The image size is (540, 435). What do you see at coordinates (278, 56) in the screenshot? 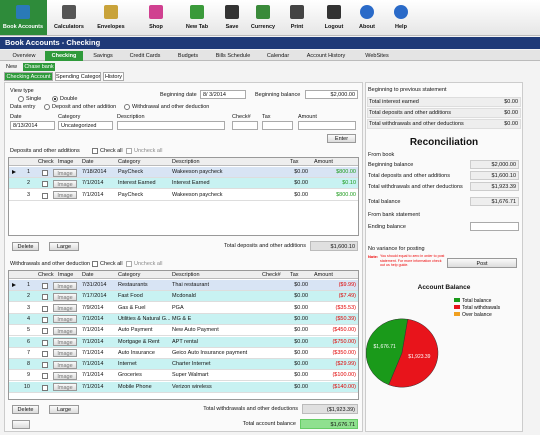
I see `tab: Calendar` at bounding box center [278, 56].